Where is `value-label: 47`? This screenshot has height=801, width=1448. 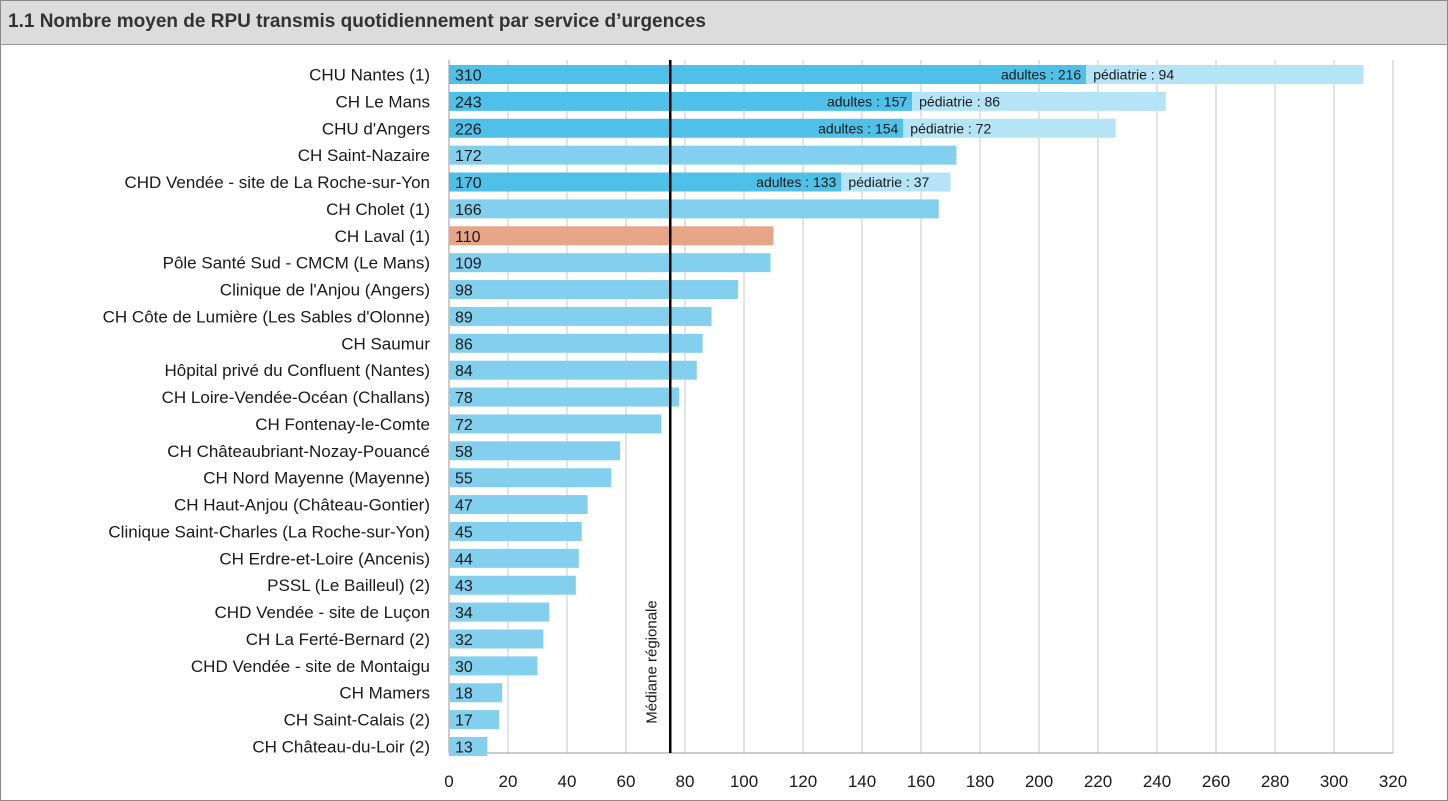
value-label: 47 is located at coordinates (464, 506).